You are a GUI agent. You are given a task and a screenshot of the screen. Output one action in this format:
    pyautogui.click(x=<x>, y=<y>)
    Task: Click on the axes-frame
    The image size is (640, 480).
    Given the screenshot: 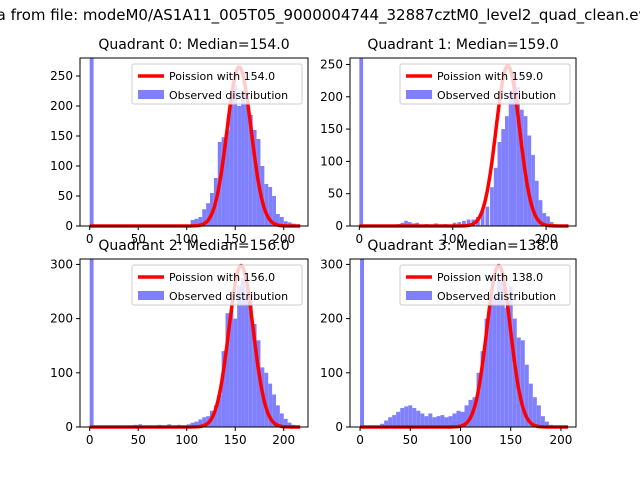 What is the action you would take?
    pyautogui.click(x=463, y=343)
    